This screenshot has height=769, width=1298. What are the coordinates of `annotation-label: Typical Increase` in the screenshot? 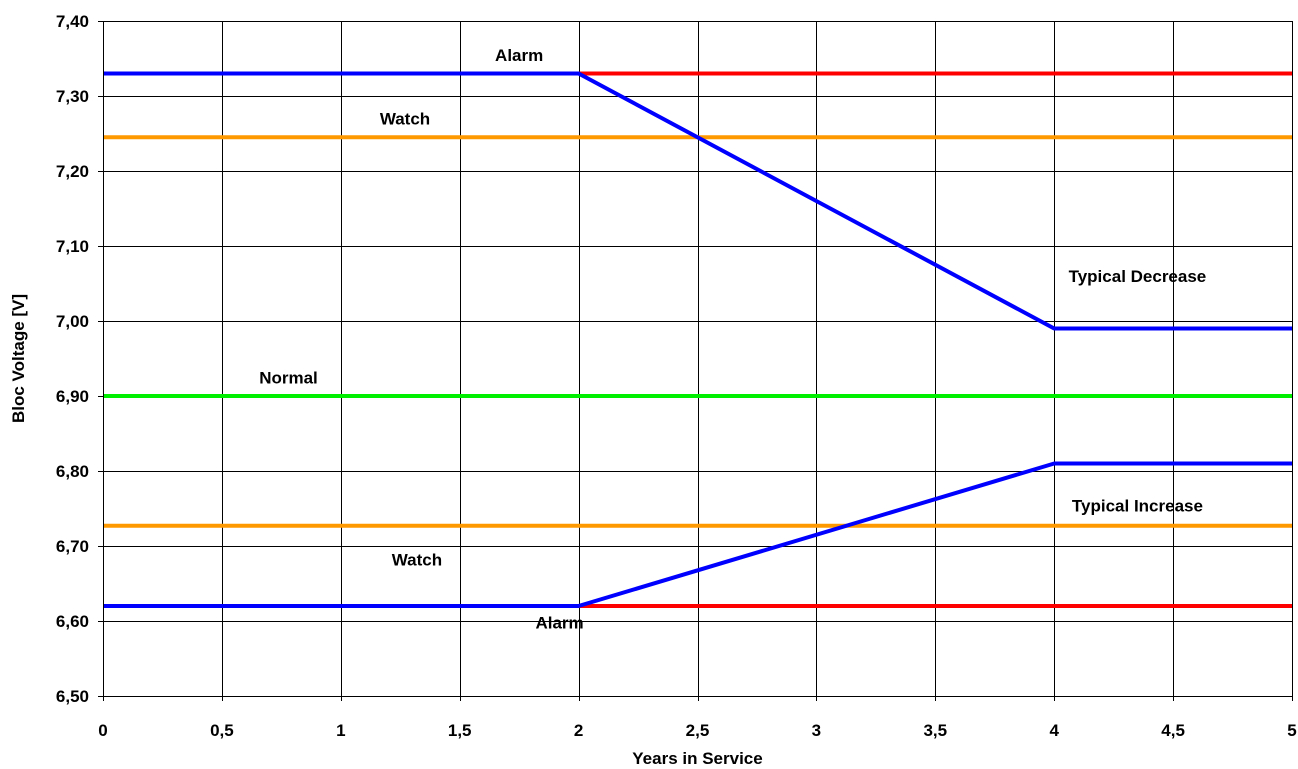 It's located at (1137, 506).